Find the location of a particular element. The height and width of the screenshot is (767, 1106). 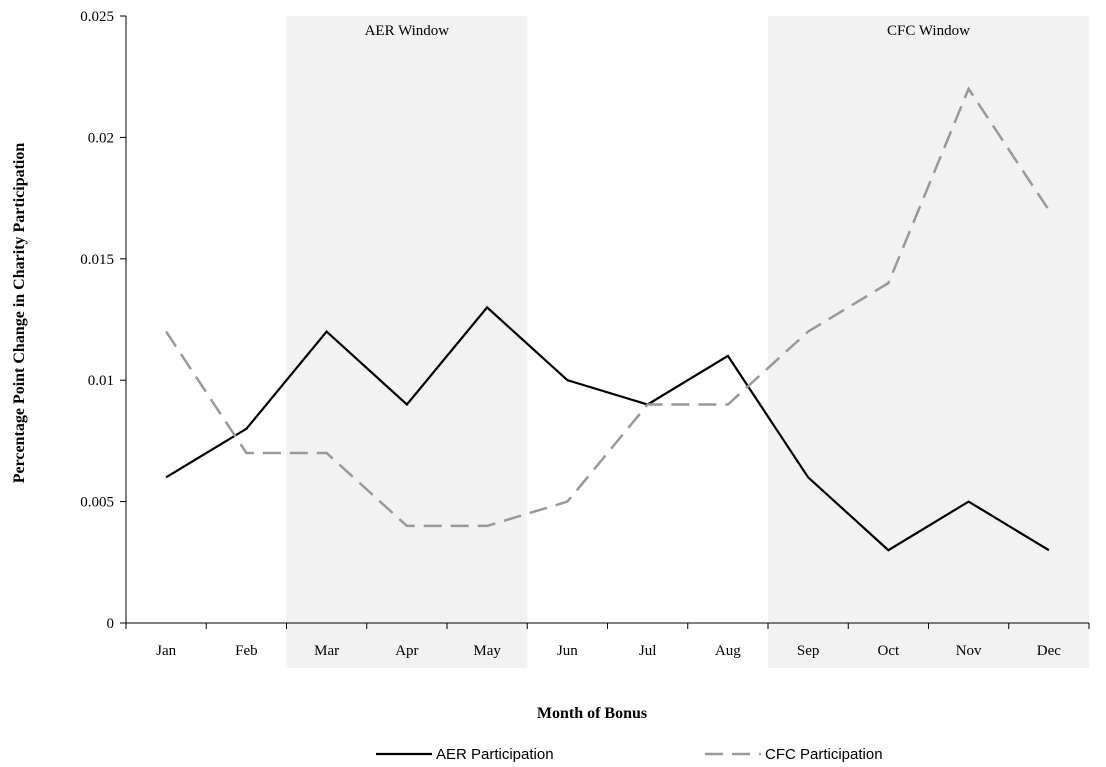

x-tick-label: Sep is located at coordinates (808, 651).